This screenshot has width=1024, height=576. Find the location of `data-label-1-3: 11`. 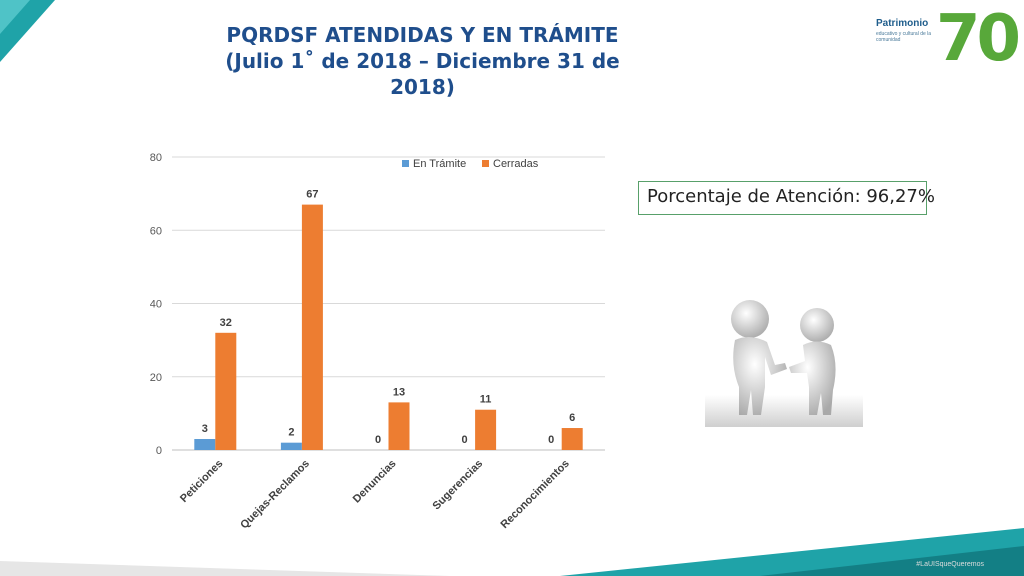

data-label-1-3: 11 is located at coordinates (486, 400).